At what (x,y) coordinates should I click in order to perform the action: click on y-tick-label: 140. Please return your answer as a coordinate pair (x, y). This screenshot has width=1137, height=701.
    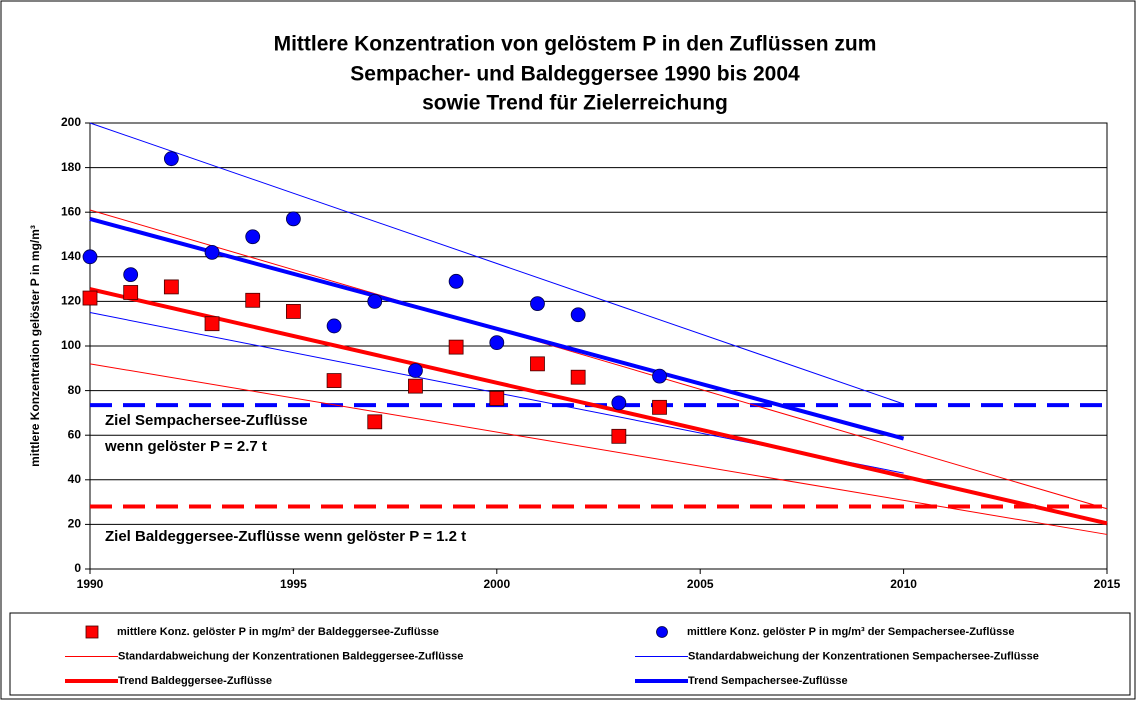
    Looking at the image, I should click on (71, 256).